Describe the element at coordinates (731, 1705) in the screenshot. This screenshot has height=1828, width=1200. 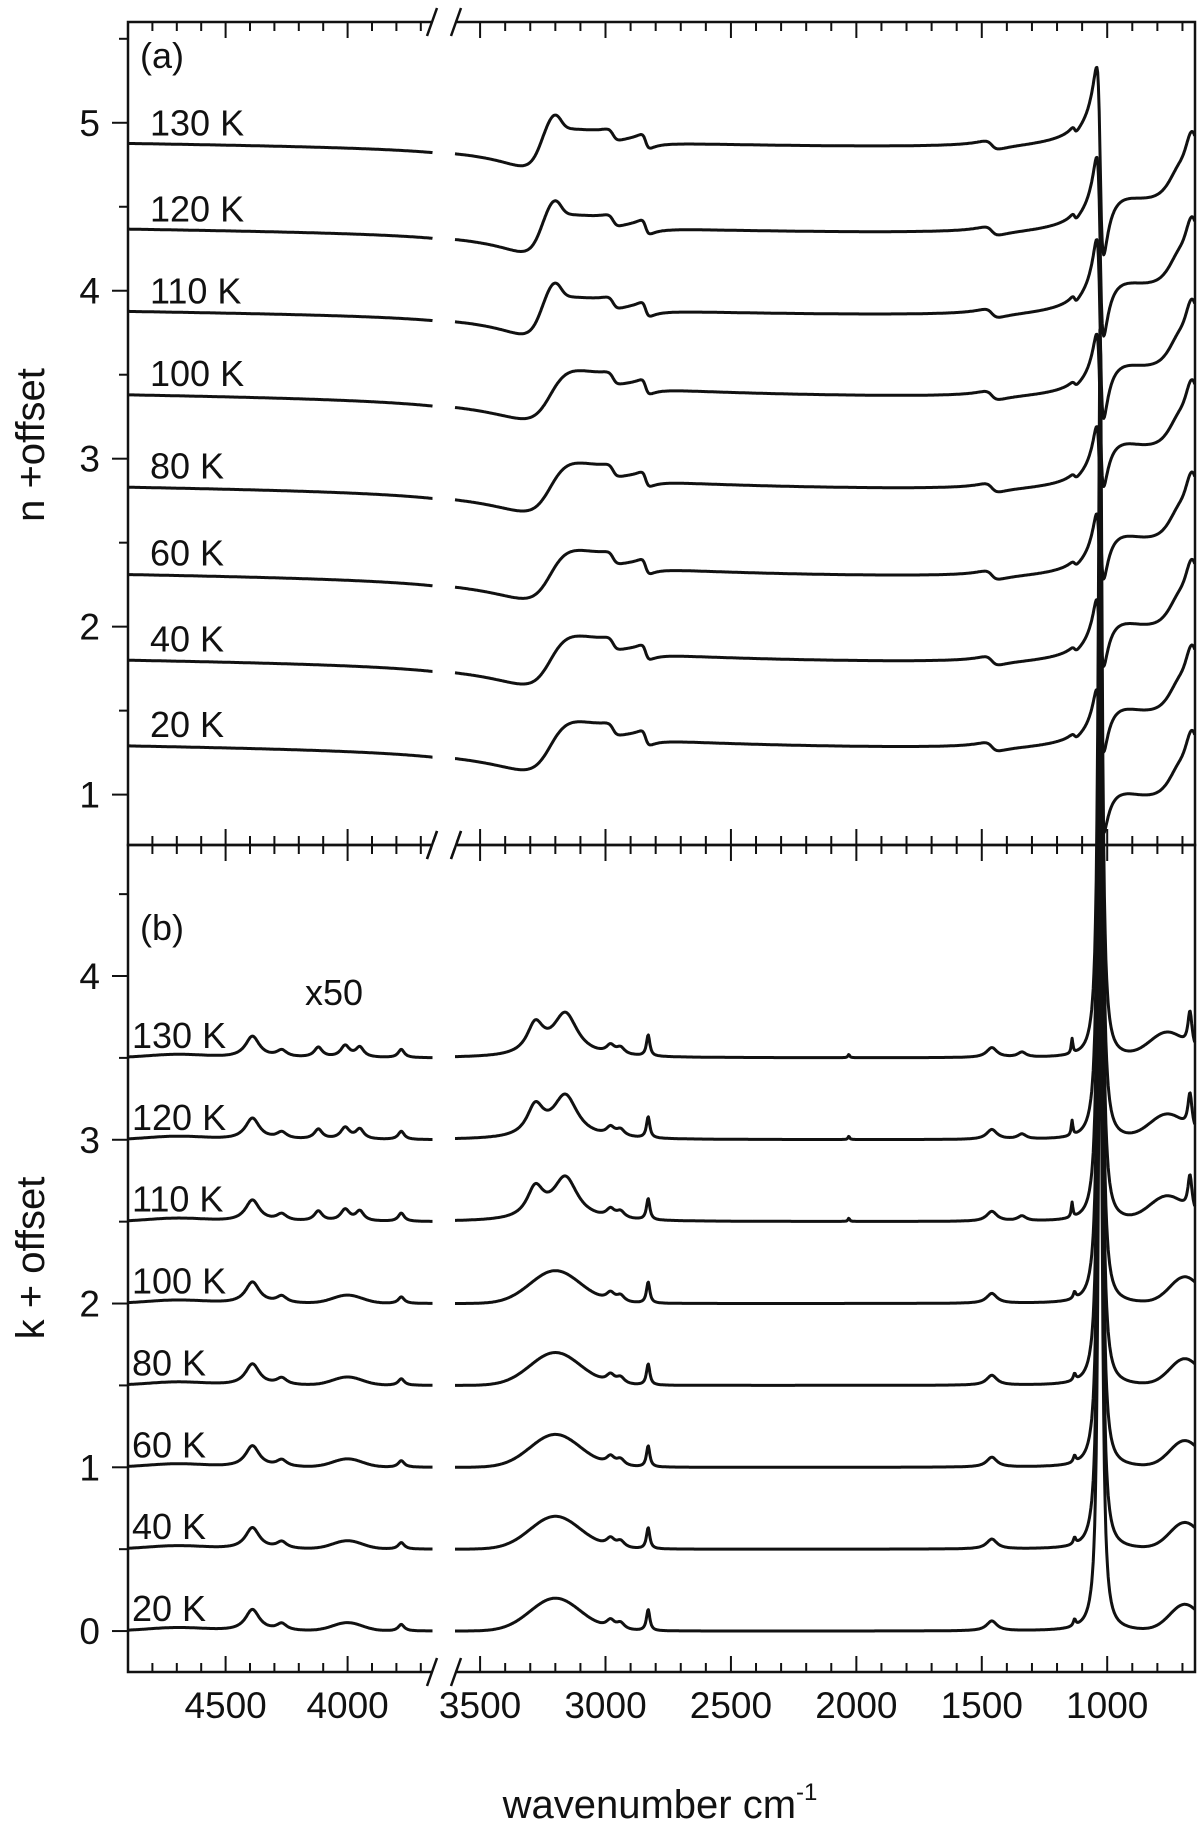
I see `x-tick-label: 2500` at that location.